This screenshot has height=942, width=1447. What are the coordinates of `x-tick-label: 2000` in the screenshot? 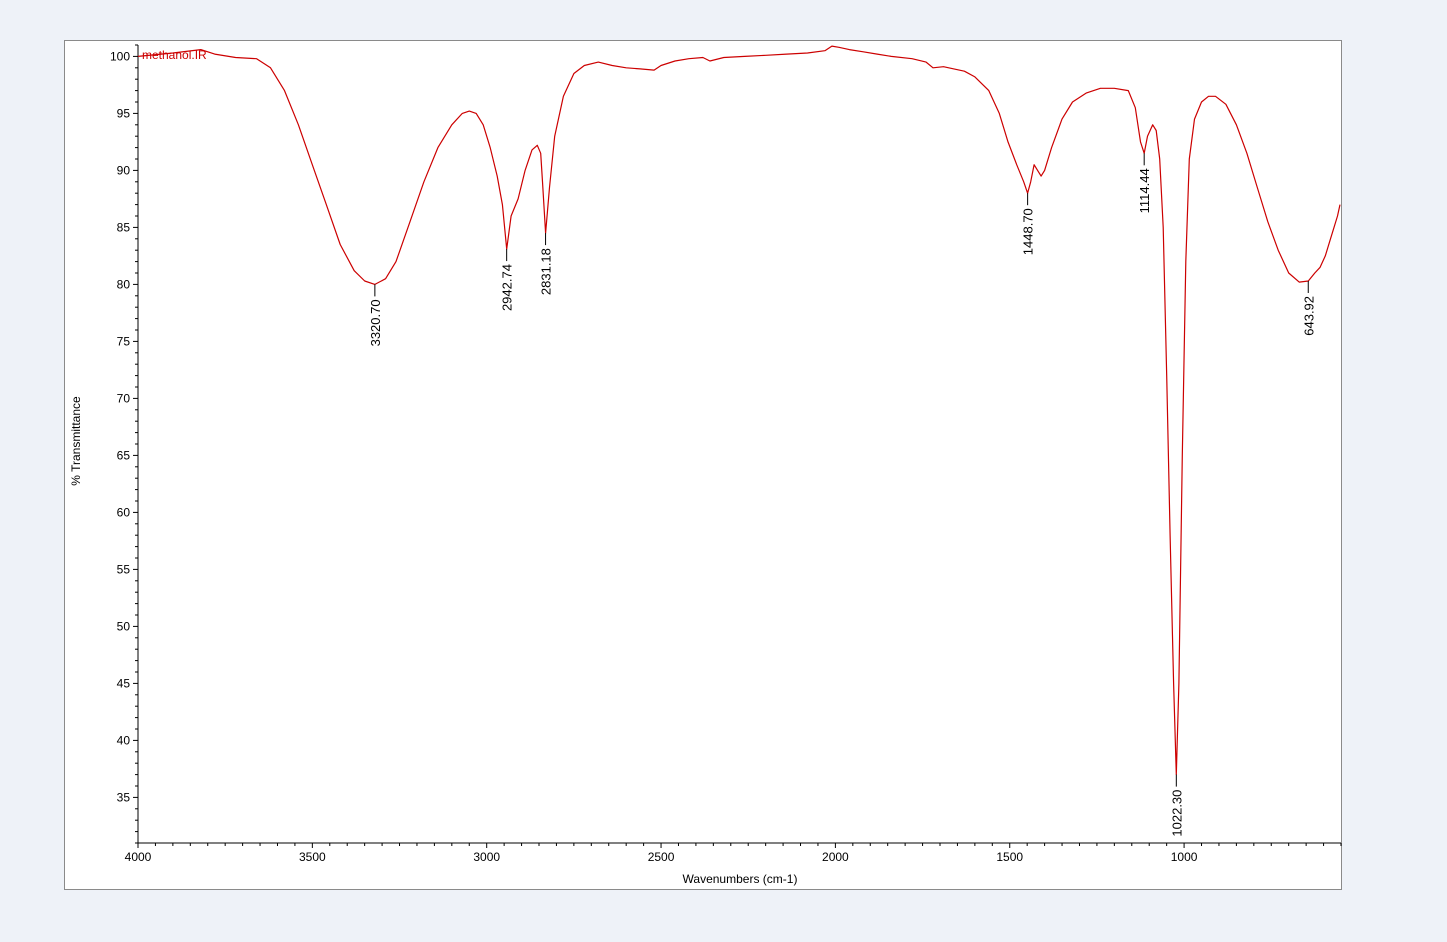 It's located at (835, 857).